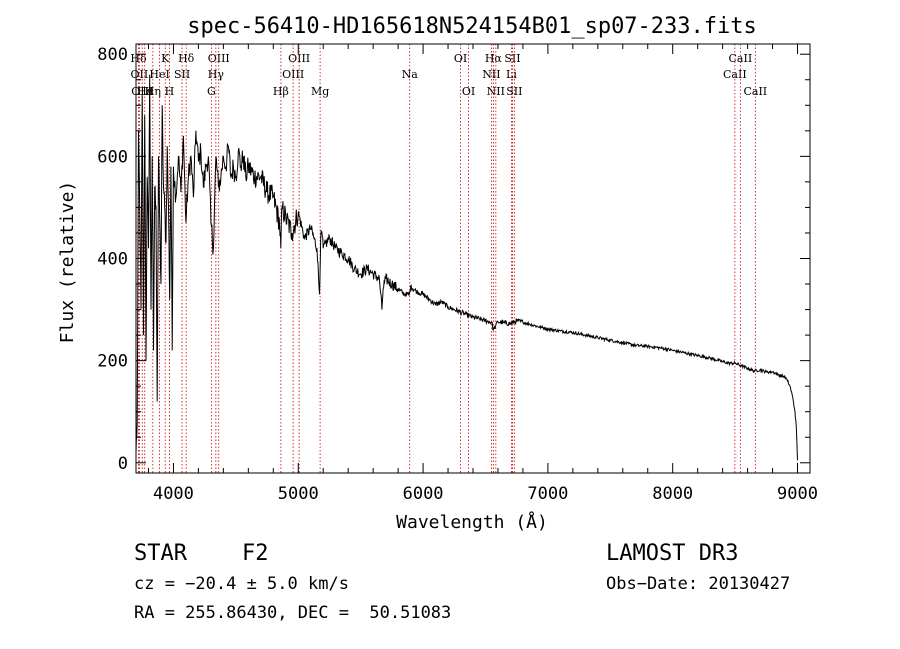  What do you see at coordinates (472, 522) in the screenshot?
I see `x-axis-label: Wavelength (Å)` at bounding box center [472, 522].